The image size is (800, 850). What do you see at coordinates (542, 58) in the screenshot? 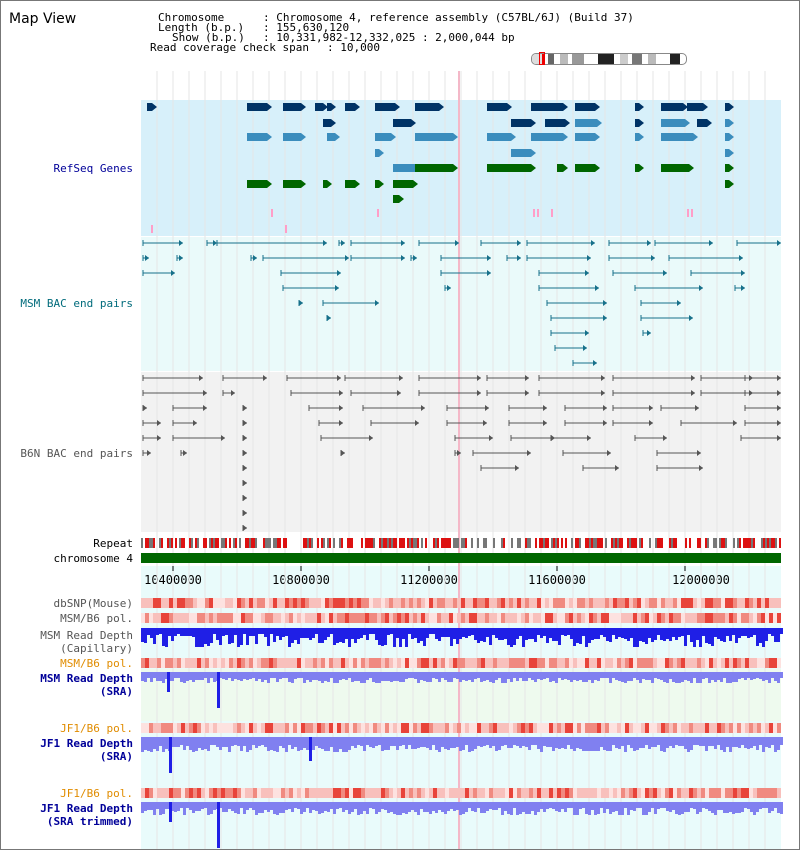
I see `region-marker` at bounding box center [542, 58].